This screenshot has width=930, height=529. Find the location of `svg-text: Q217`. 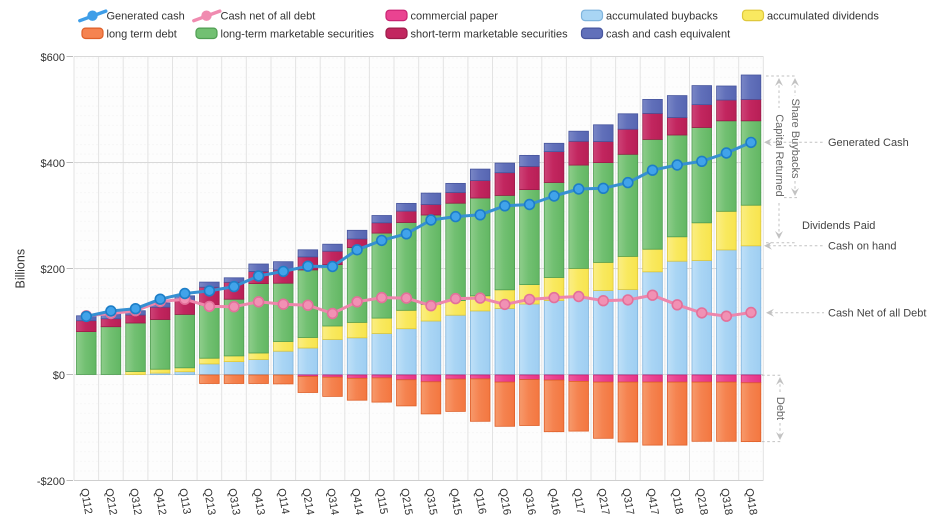

svg-text: Q217 is located at coordinates (603, 501).